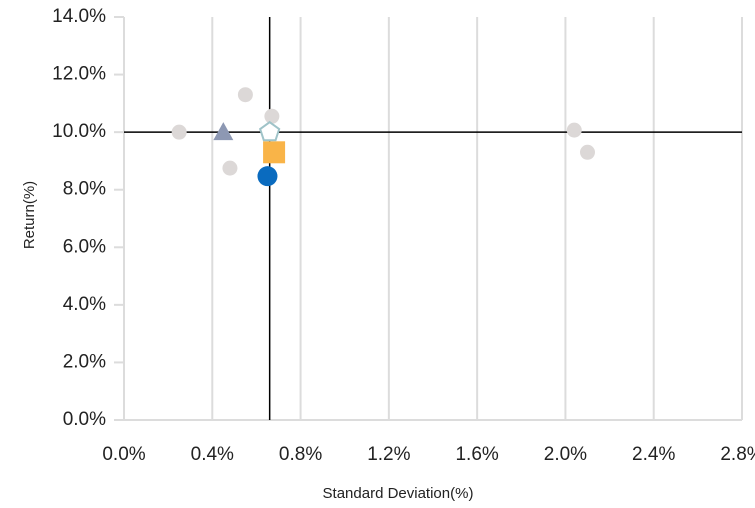  What do you see at coordinates (476, 454) in the screenshot?
I see `x-tick-label: 1.6%` at bounding box center [476, 454].